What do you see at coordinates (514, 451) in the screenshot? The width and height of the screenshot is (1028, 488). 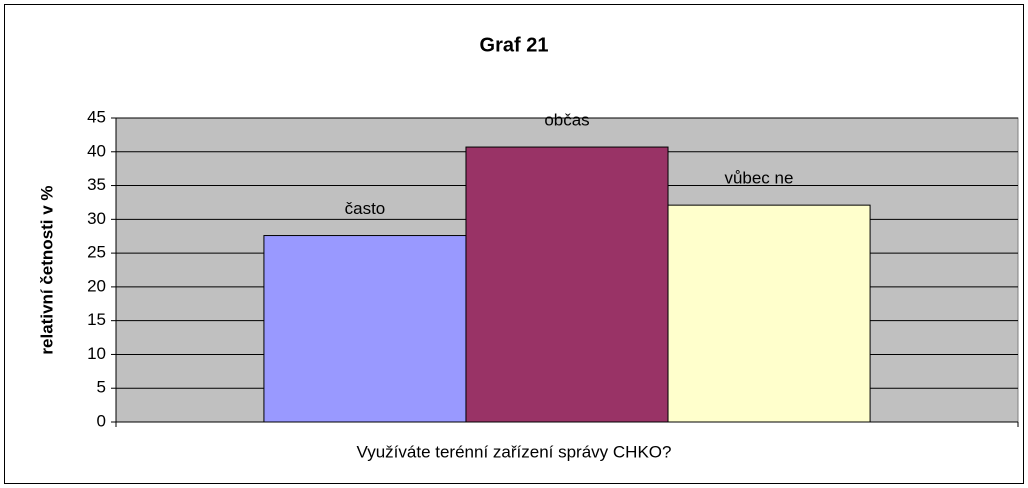 I see `x-axis-label: Využíváte terénní zařízení správy CHKO?` at bounding box center [514, 451].